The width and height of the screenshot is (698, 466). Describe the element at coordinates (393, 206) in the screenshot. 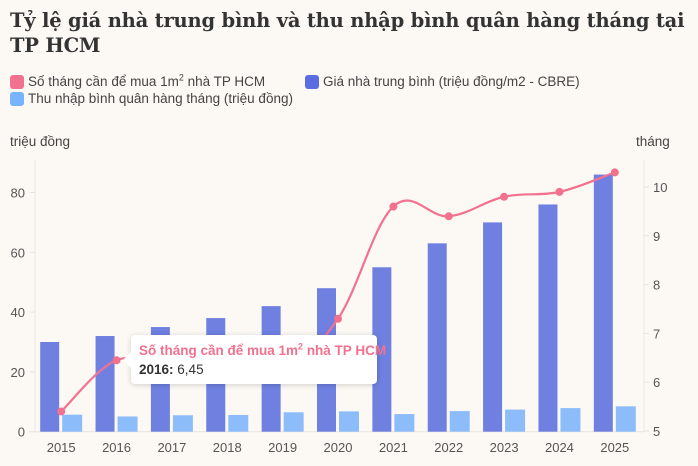

I see `point-months-2021` at that location.